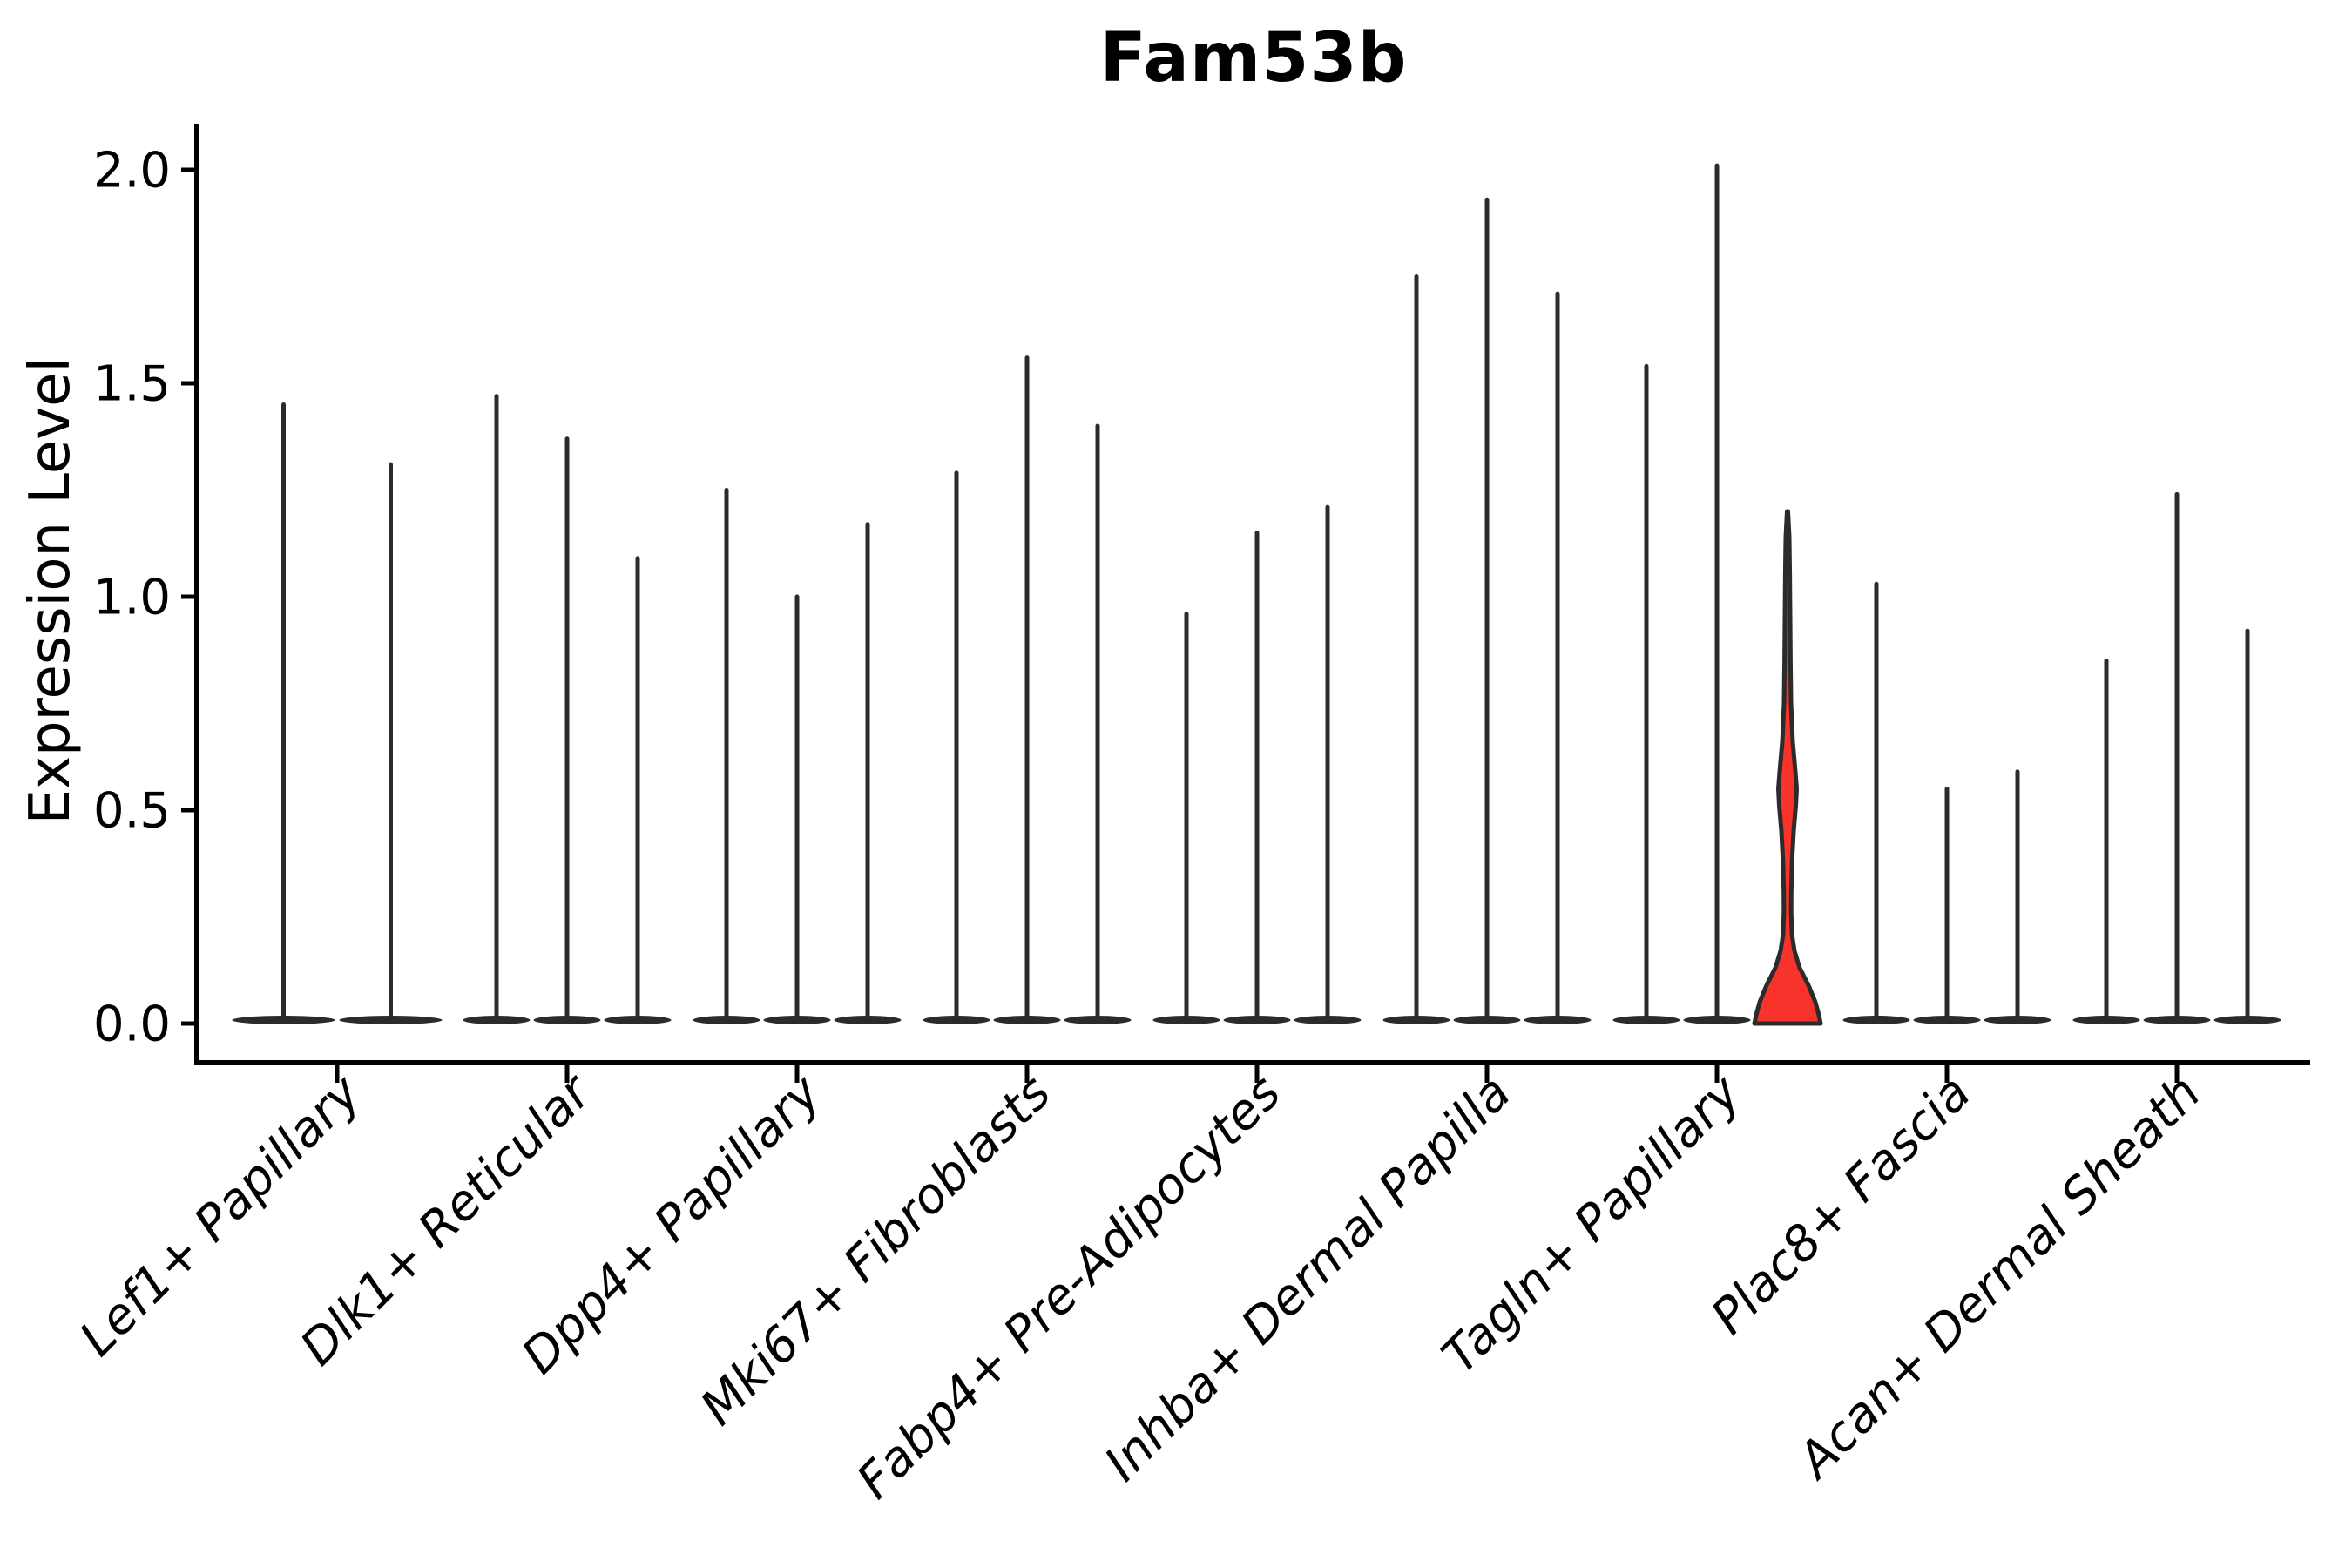  I want to click on x-tick-label: Acan+ Dermal Sheath, so click(1999, 1277).